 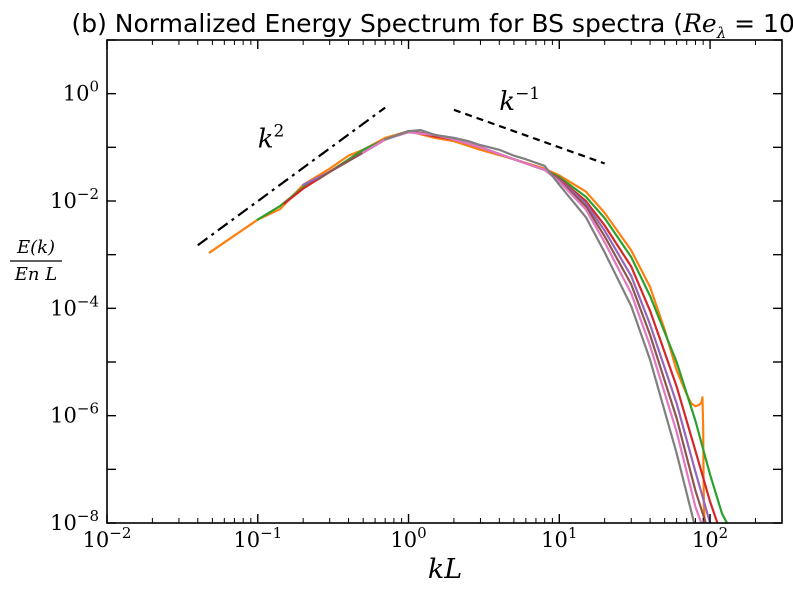 I want to click on k-1-slope-reference-line, so click(x=529, y=136).